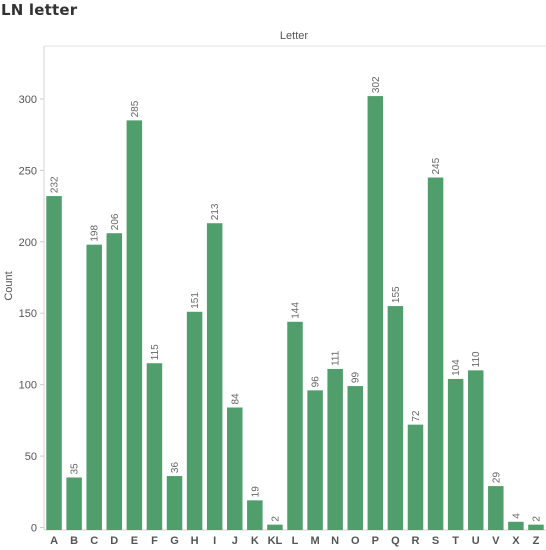  Describe the element at coordinates (536, 541) in the screenshot. I see `x-tick-label: Z` at that location.